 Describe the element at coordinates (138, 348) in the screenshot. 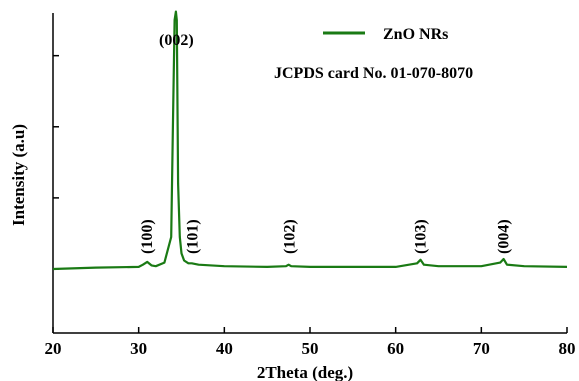

I see `x-tick-label: 30` at that location.